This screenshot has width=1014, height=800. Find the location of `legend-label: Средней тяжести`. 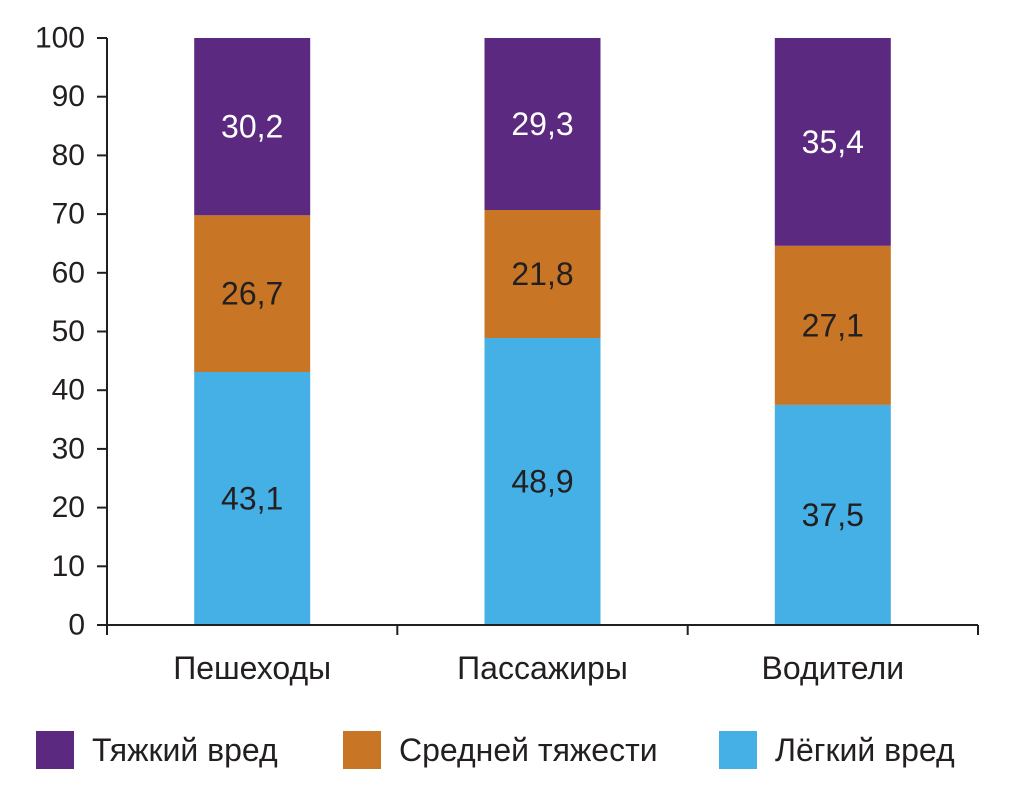

legend-label: Средней тяжести is located at coordinates (528, 750).